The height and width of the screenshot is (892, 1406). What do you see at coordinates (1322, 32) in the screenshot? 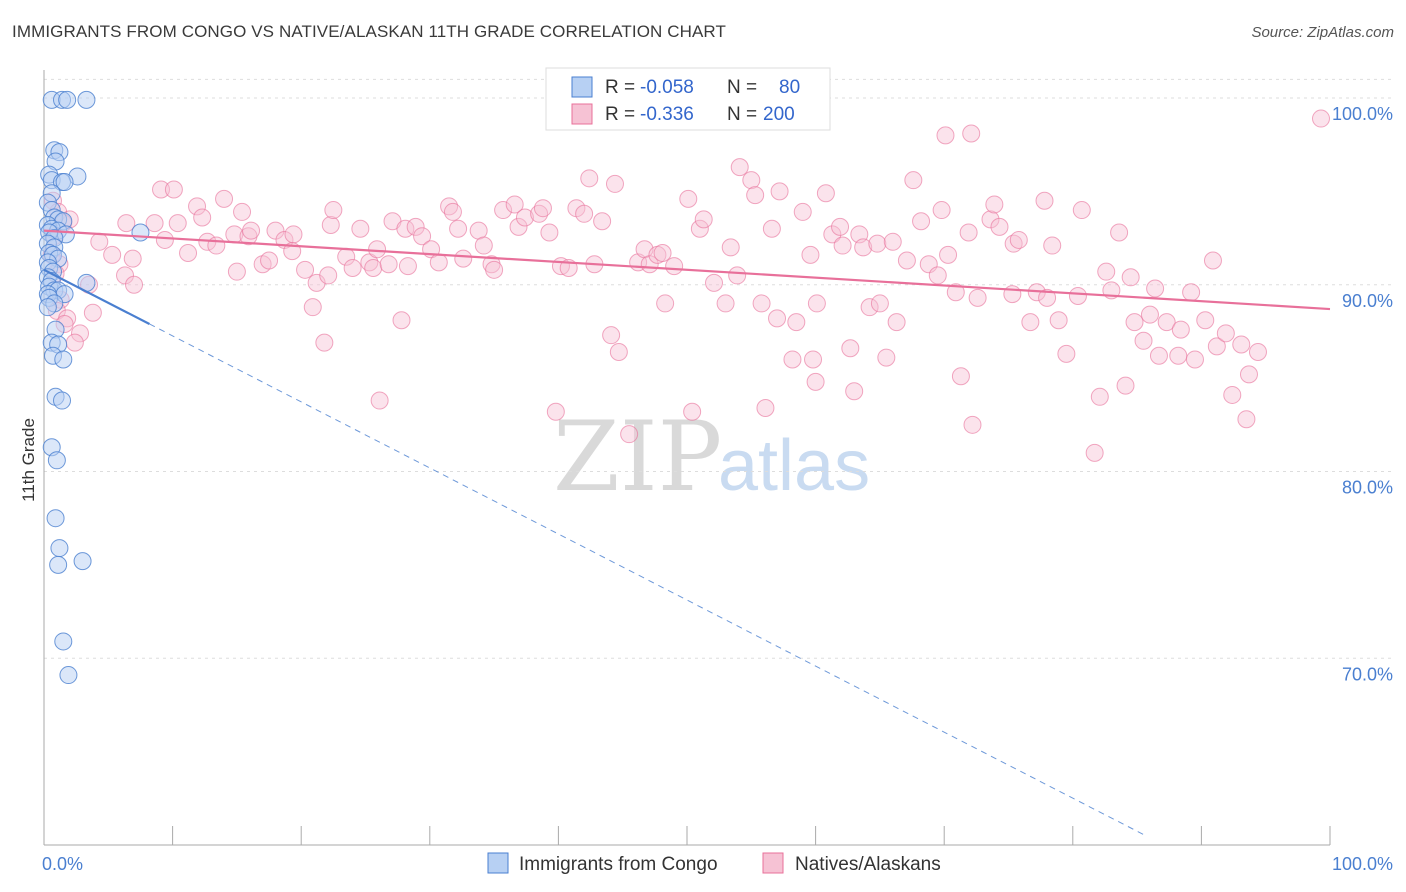
I see `source-label: Source: ZipAtlas.com` at bounding box center [1322, 32].